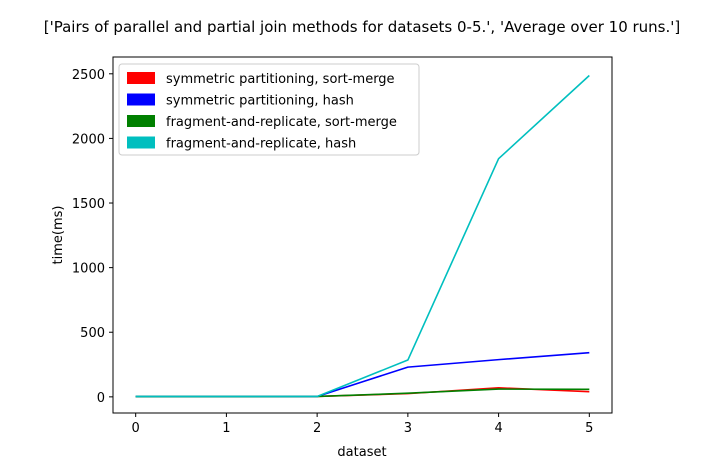  I want to click on legend-frame, so click(269, 109).